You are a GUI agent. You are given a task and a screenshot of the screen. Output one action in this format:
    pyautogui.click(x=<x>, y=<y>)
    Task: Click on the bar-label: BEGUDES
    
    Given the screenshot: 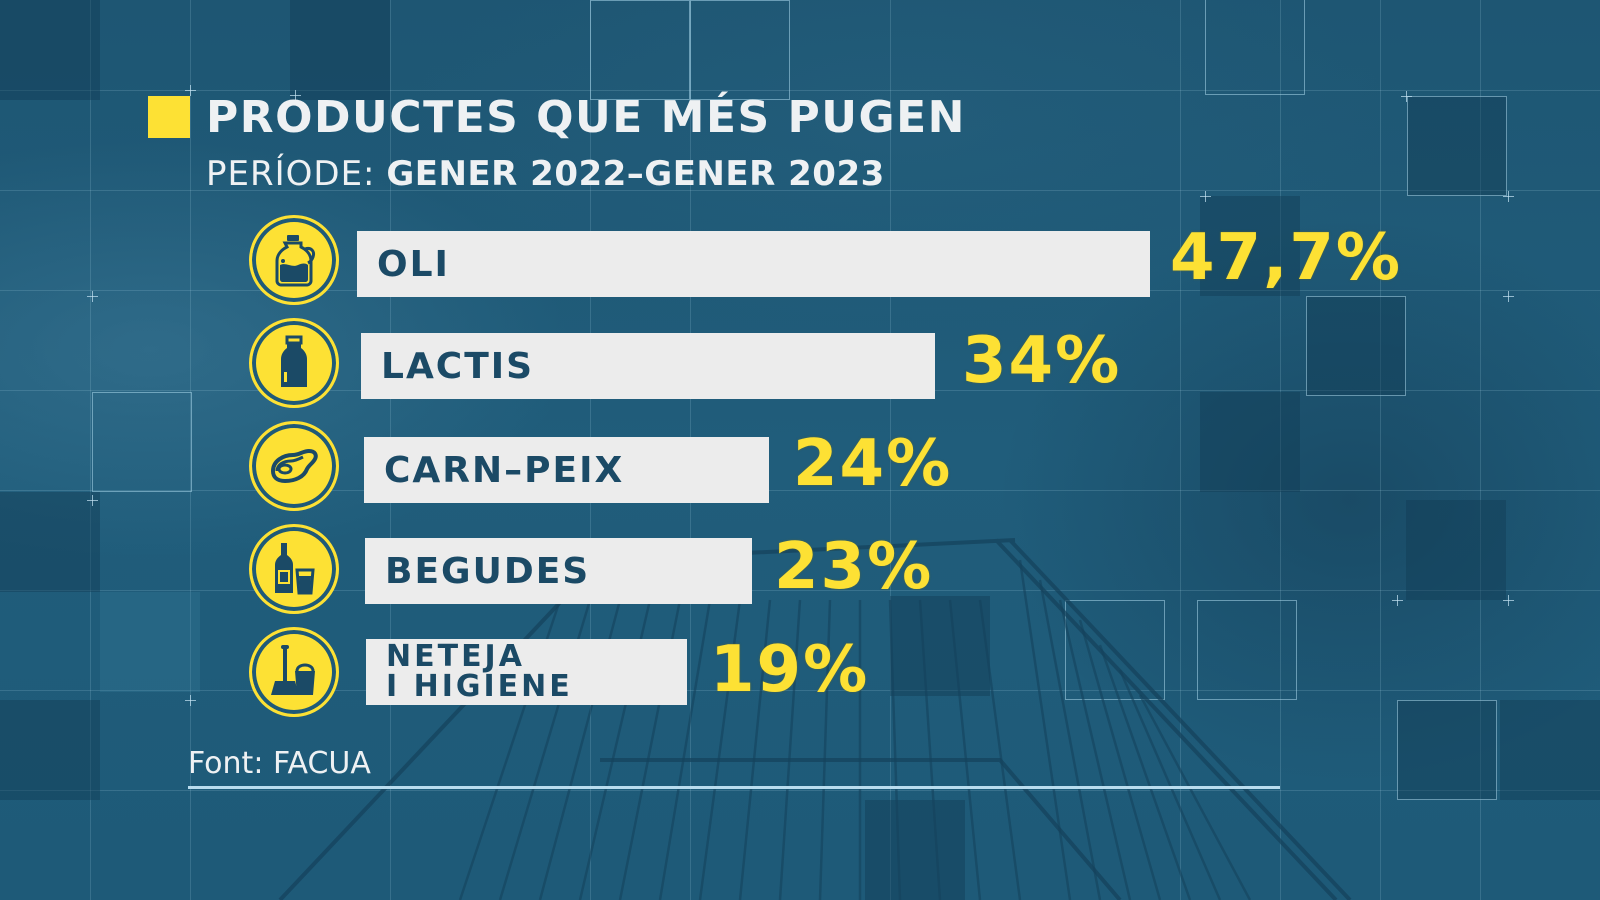 What is the action you would take?
    pyautogui.click(x=488, y=571)
    